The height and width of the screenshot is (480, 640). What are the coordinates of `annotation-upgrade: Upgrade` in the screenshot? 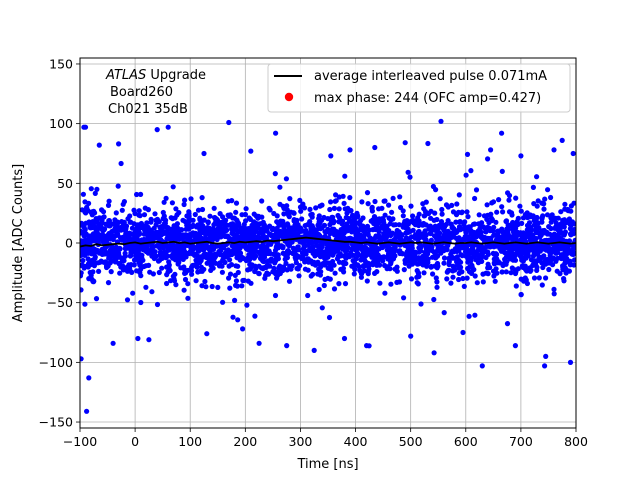 It's located at (176, 75).